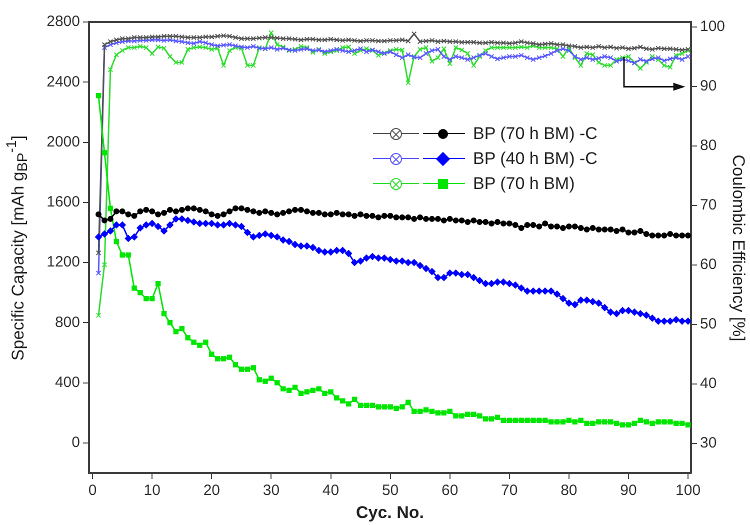  I want to click on y-tick-label: 800, so click(67, 322).